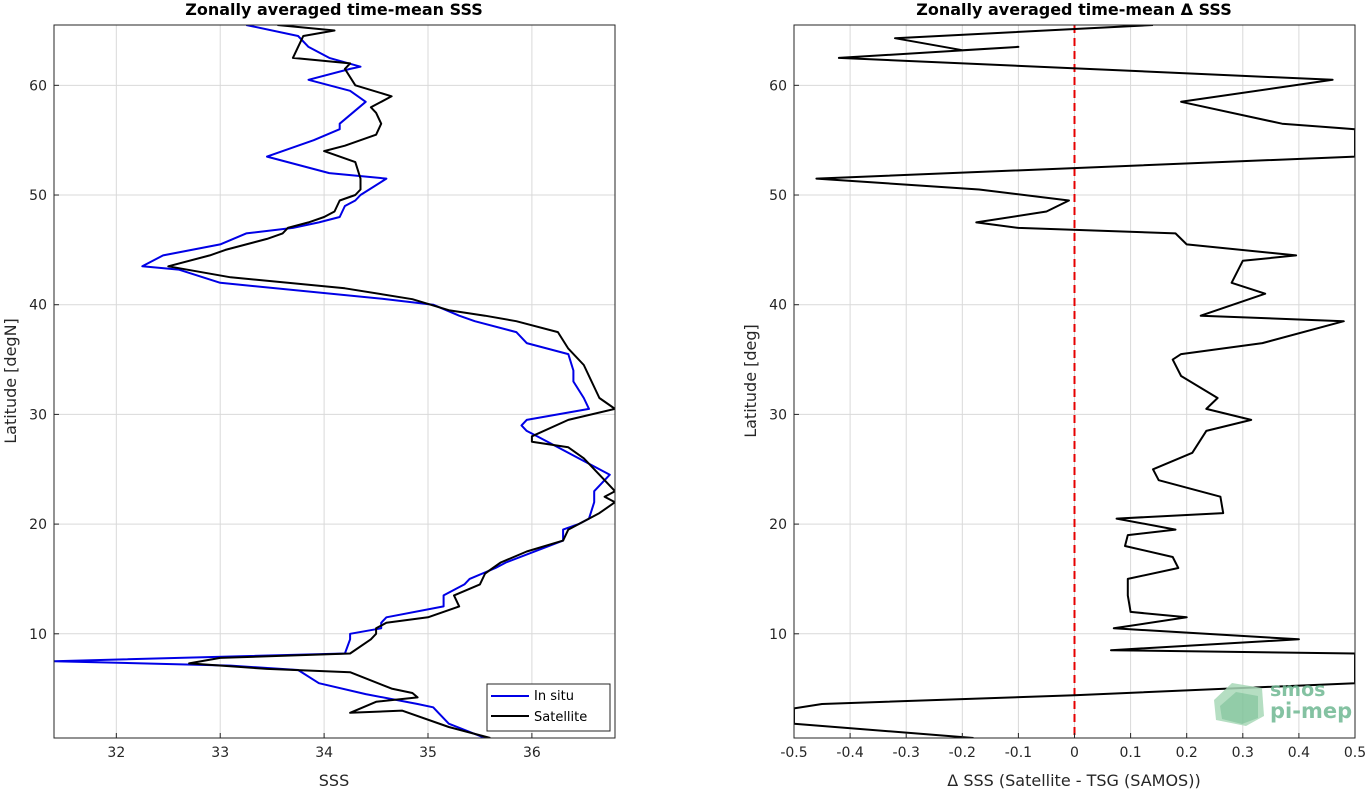 Image resolution: width=1369 pixels, height=791 pixels. What do you see at coordinates (778, 635) in the screenshot?
I see `right-y-tick-label: 10` at bounding box center [778, 635].